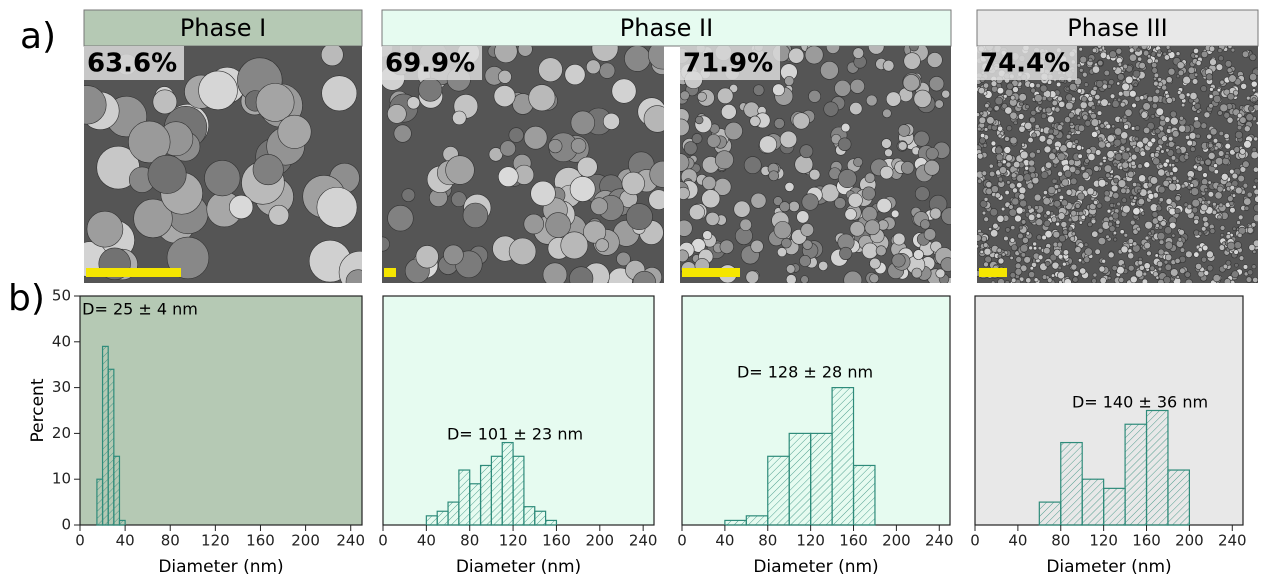  I want to click on x-tick-label: 240, so click(1232, 541).